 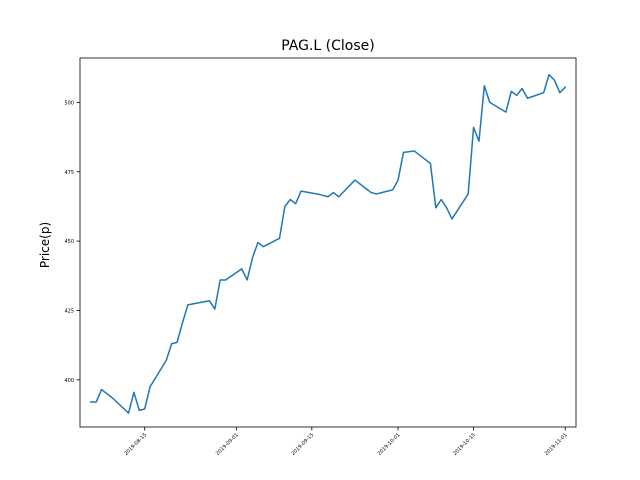 I want to click on y-tick-label: 425, so click(x=69, y=311).